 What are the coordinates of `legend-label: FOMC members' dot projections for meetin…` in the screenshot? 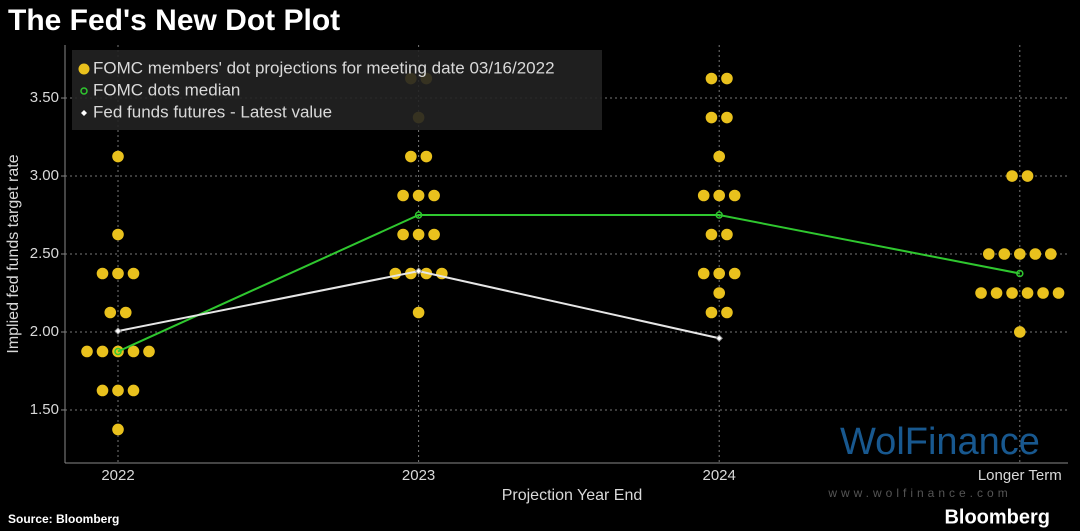 It's located at (324, 67).